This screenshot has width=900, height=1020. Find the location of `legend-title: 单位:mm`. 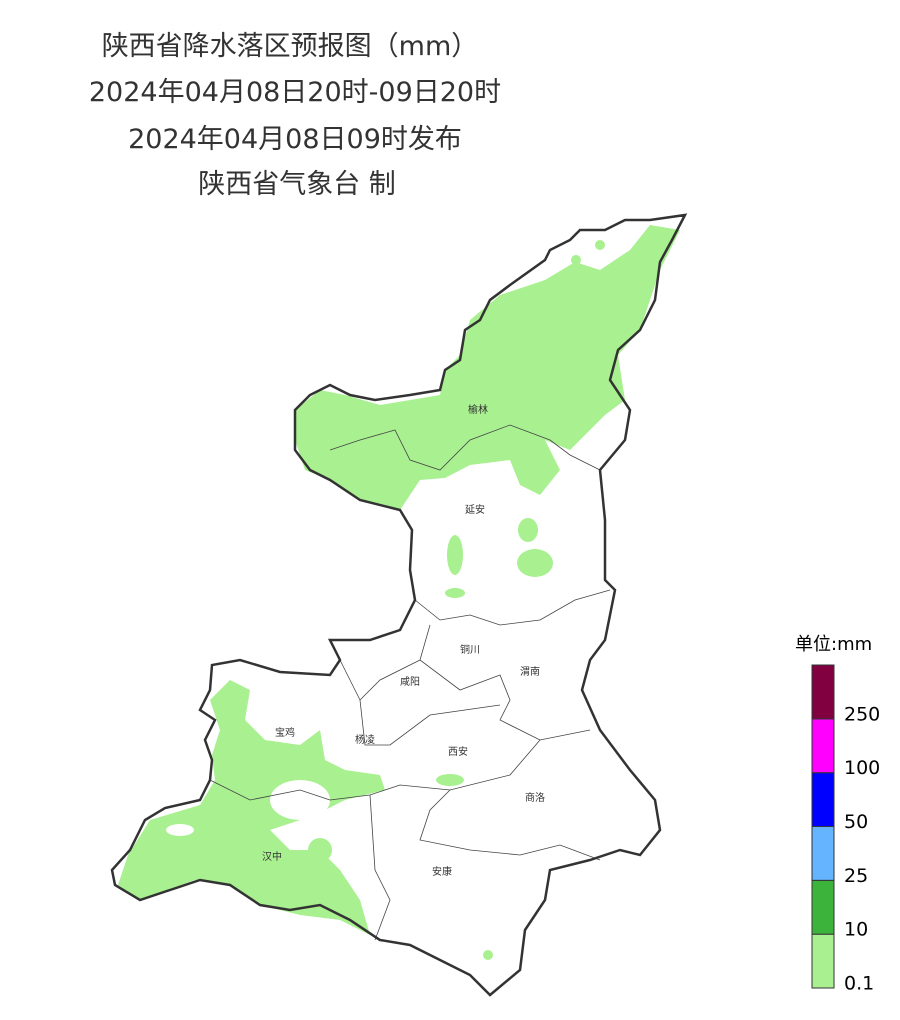

legend-title: 单位:mm is located at coordinates (833, 644).